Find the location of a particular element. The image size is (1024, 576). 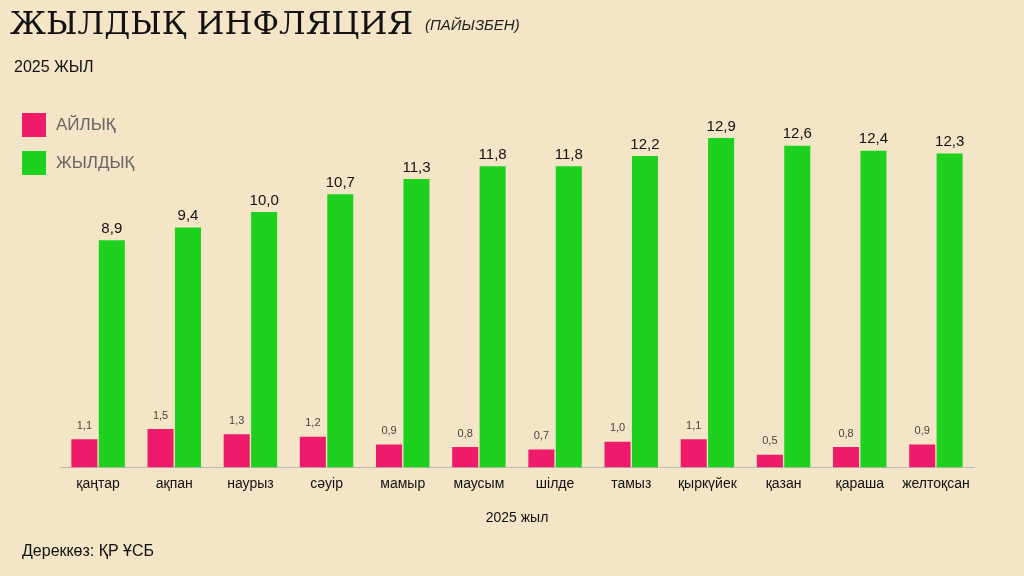

text: 2025 ЖЫЛ is located at coordinates (54, 67).